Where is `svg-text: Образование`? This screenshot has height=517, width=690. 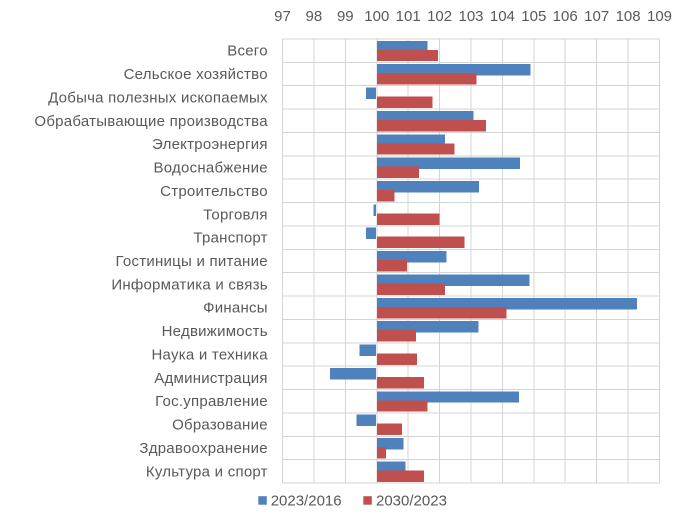 svg-text: Образование is located at coordinates (220, 425).